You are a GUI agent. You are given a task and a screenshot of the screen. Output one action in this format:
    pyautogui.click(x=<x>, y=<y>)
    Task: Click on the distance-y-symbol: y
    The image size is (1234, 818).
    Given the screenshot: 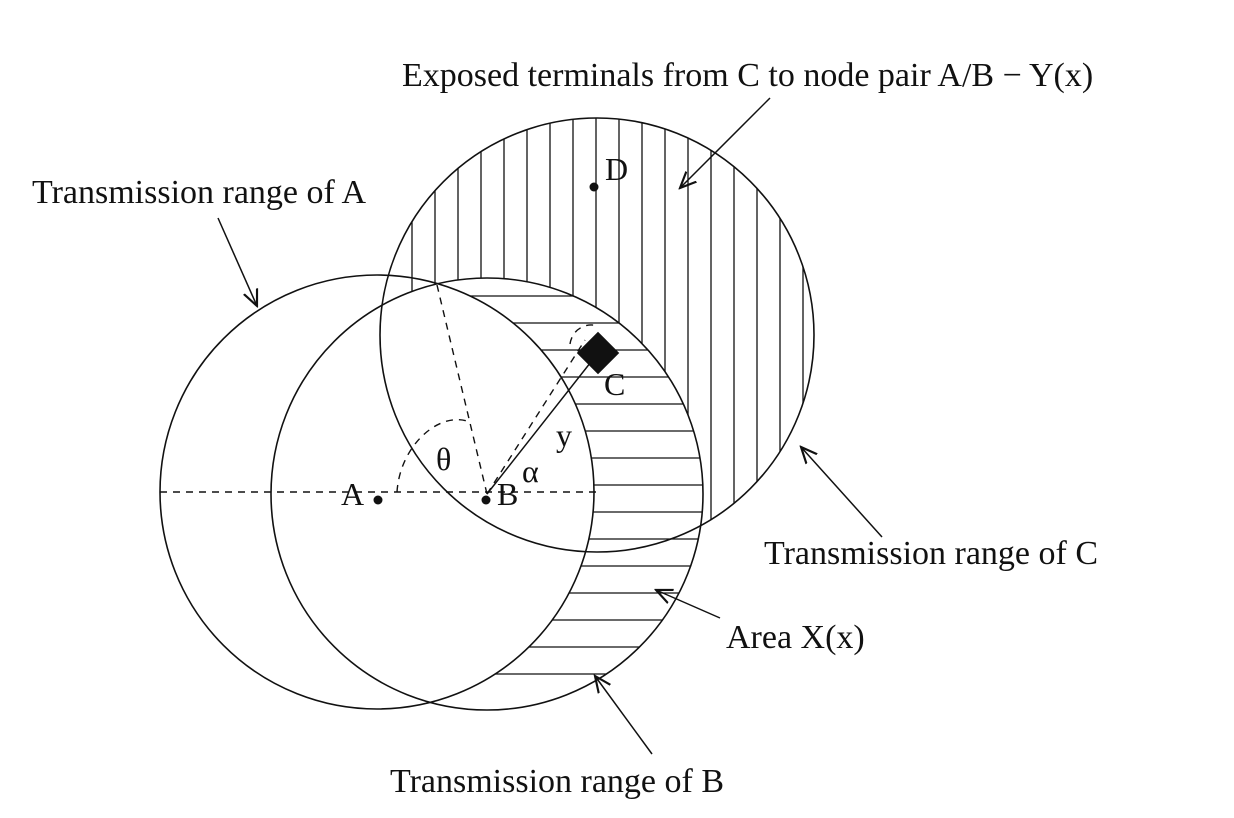 What is the action you would take?
    pyautogui.click(x=564, y=435)
    